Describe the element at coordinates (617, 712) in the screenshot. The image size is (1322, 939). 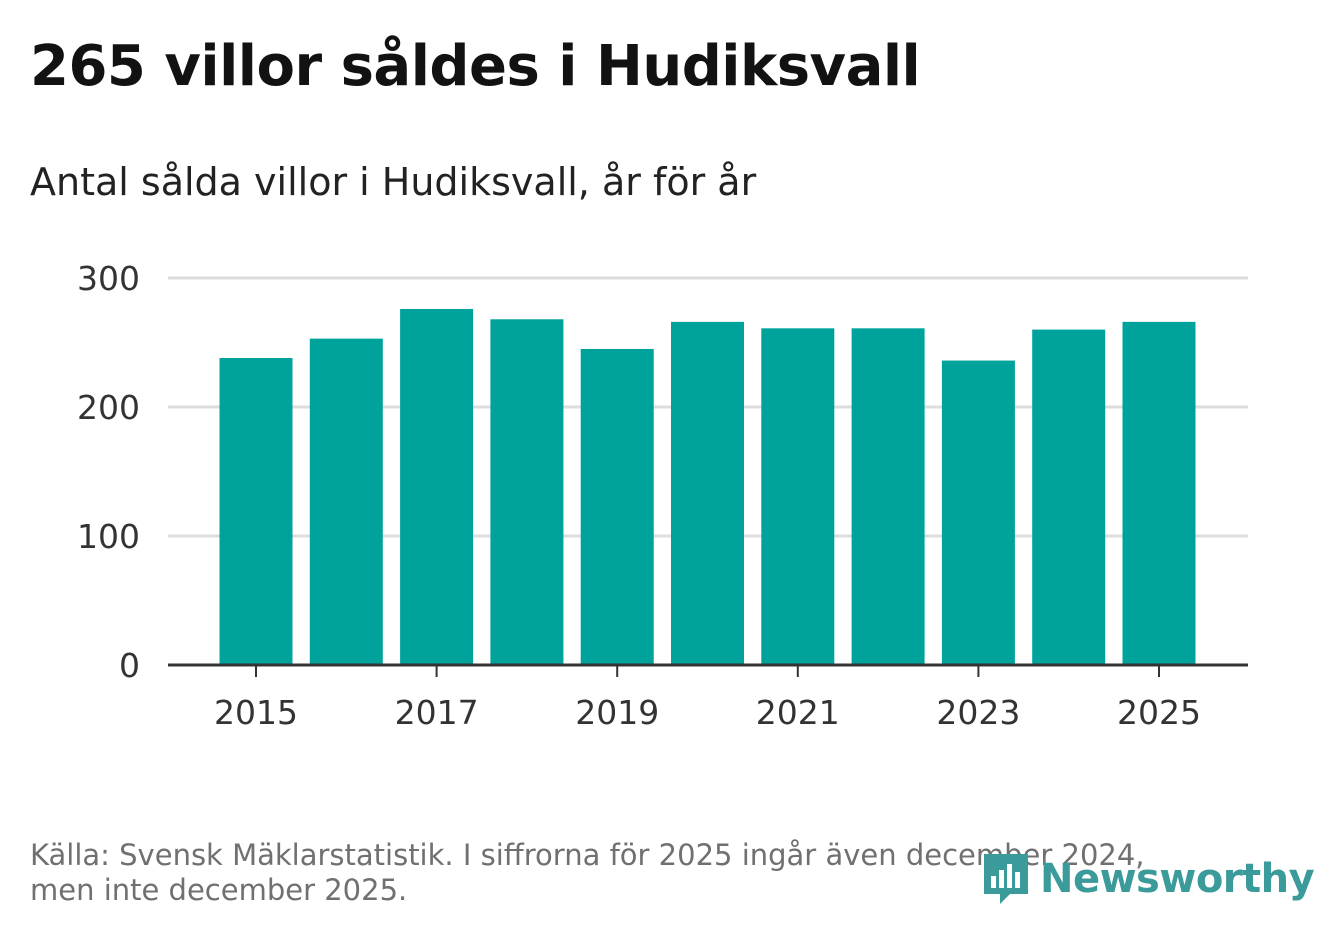
I see `x-tick-label: 2019` at that location.